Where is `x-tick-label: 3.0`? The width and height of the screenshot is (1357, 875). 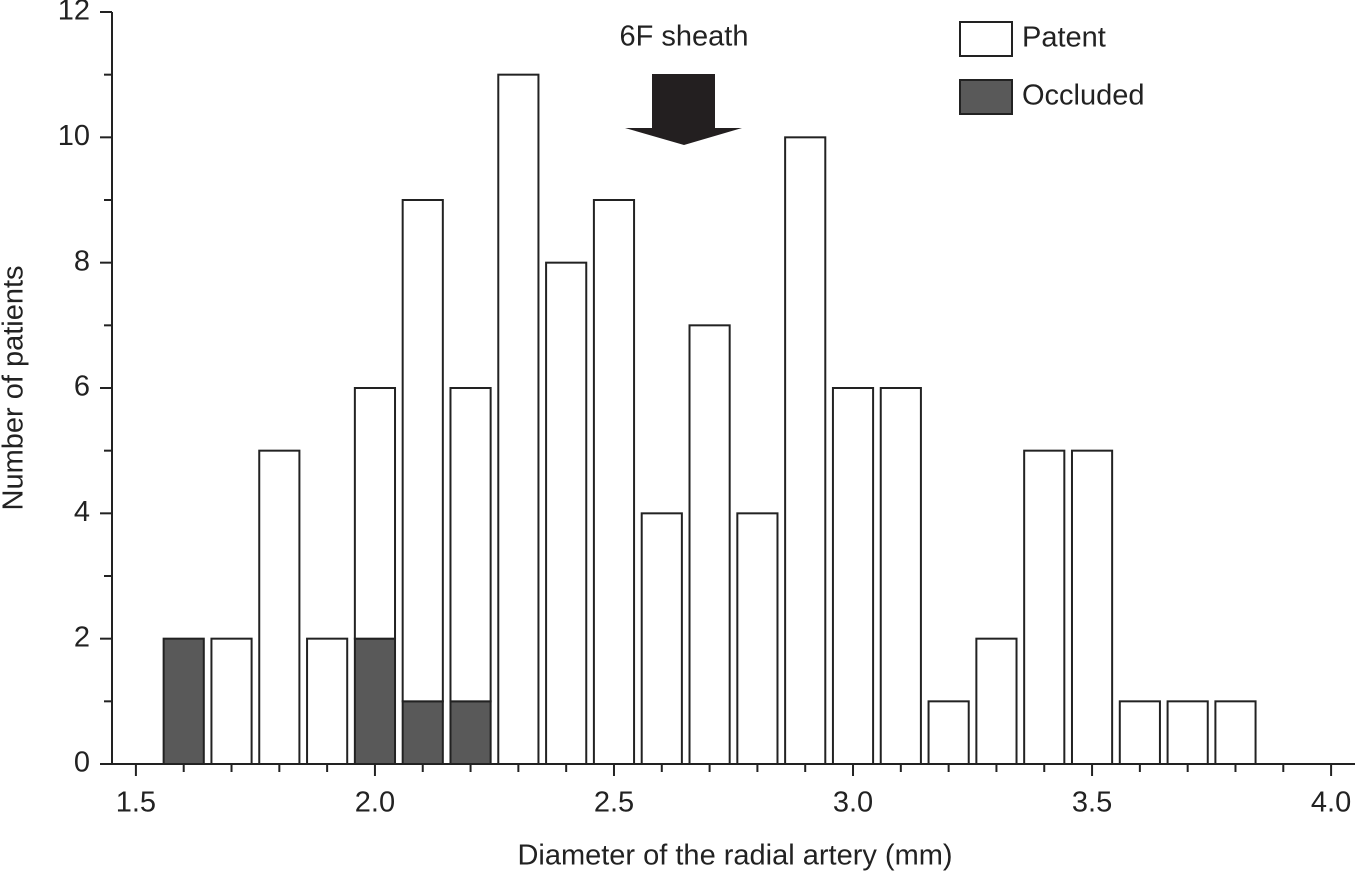
x-tick-label: 3.0 is located at coordinates (853, 803).